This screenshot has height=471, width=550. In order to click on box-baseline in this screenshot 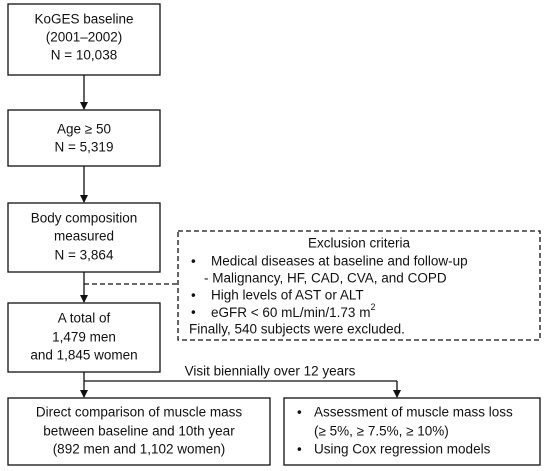, I will do `click(84, 39)`.